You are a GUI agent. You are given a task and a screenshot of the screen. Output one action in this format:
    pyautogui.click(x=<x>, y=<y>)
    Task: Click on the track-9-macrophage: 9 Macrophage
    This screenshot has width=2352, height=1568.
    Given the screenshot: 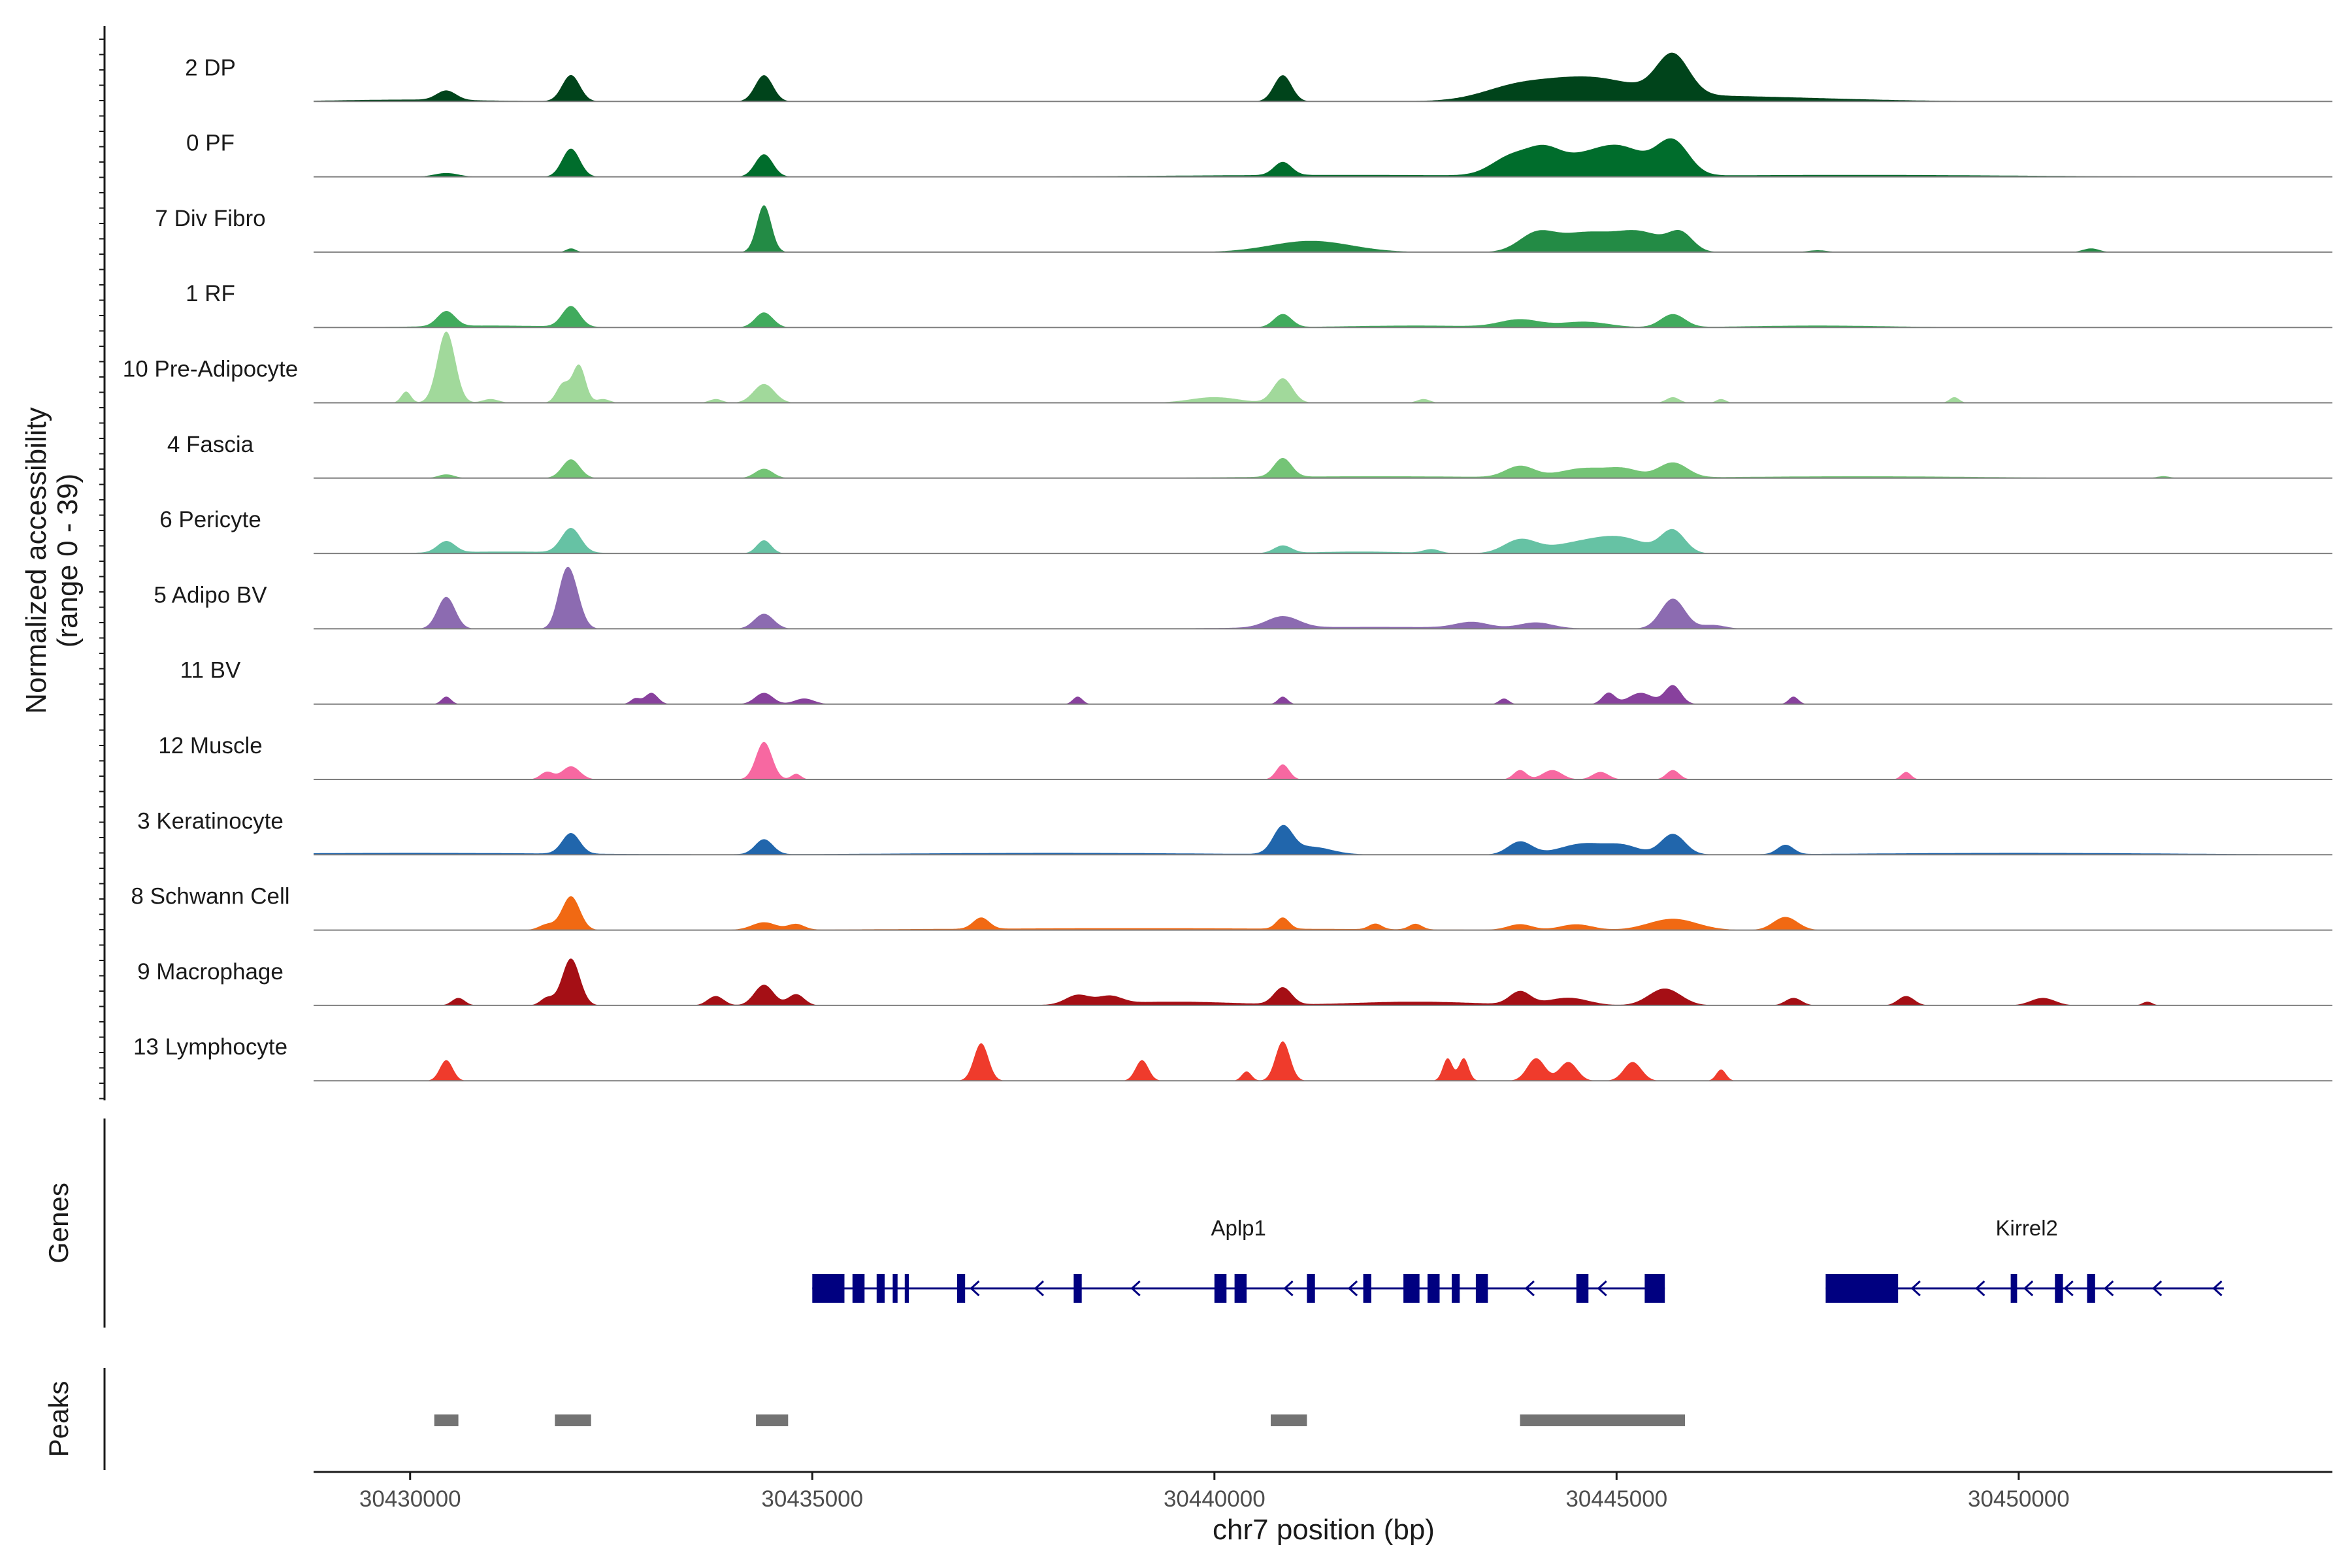 What is the action you would take?
    pyautogui.click(x=1234, y=982)
    